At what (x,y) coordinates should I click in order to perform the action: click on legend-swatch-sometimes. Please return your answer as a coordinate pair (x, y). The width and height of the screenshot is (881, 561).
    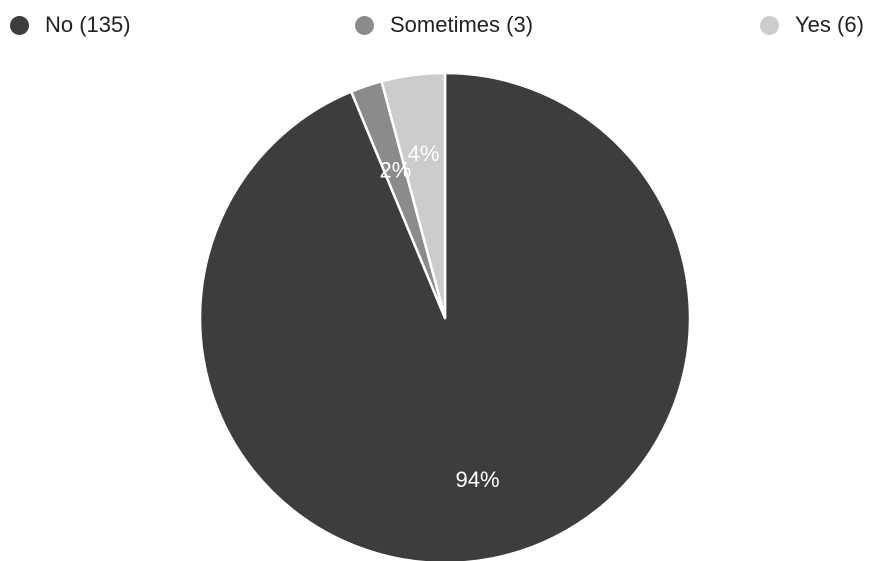
    Looking at the image, I should click on (364, 25).